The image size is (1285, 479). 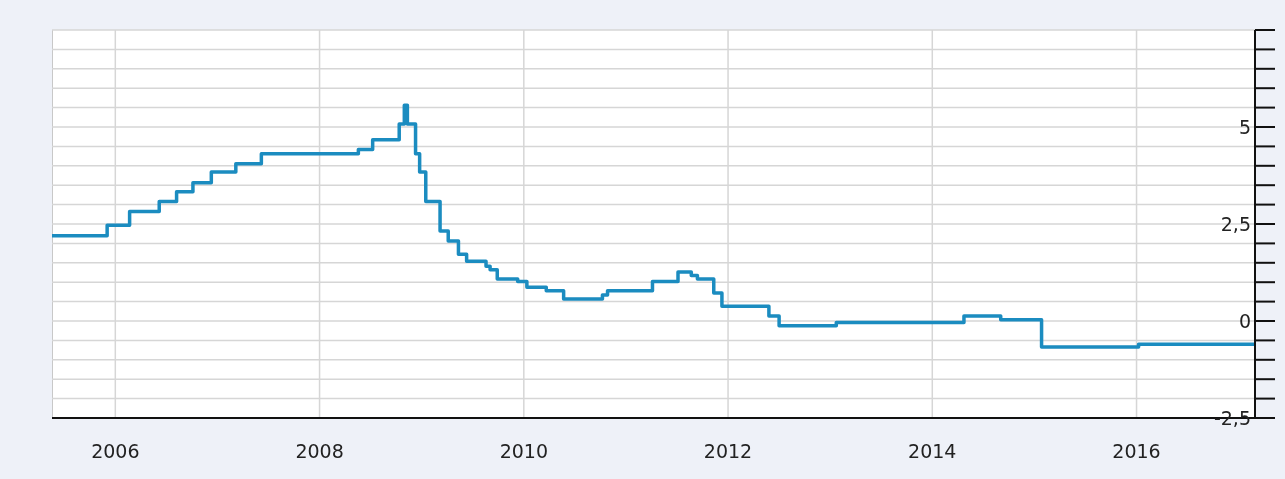 I want to click on y-tick-label: 2,5, so click(x=1235, y=224).